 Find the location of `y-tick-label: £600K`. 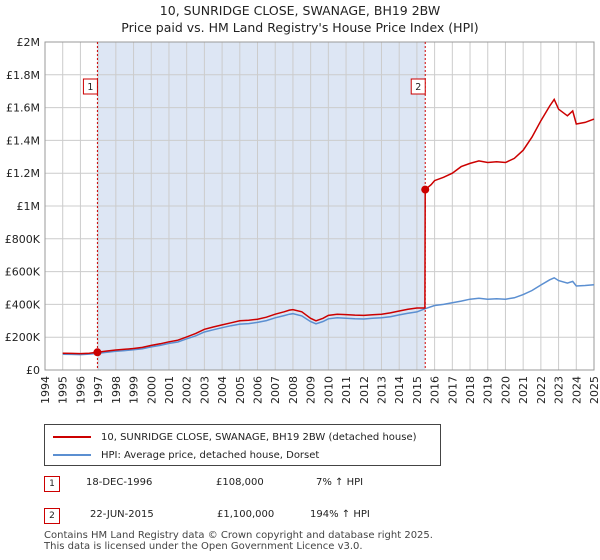

y-tick-label: £600K is located at coordinates (23, 272).